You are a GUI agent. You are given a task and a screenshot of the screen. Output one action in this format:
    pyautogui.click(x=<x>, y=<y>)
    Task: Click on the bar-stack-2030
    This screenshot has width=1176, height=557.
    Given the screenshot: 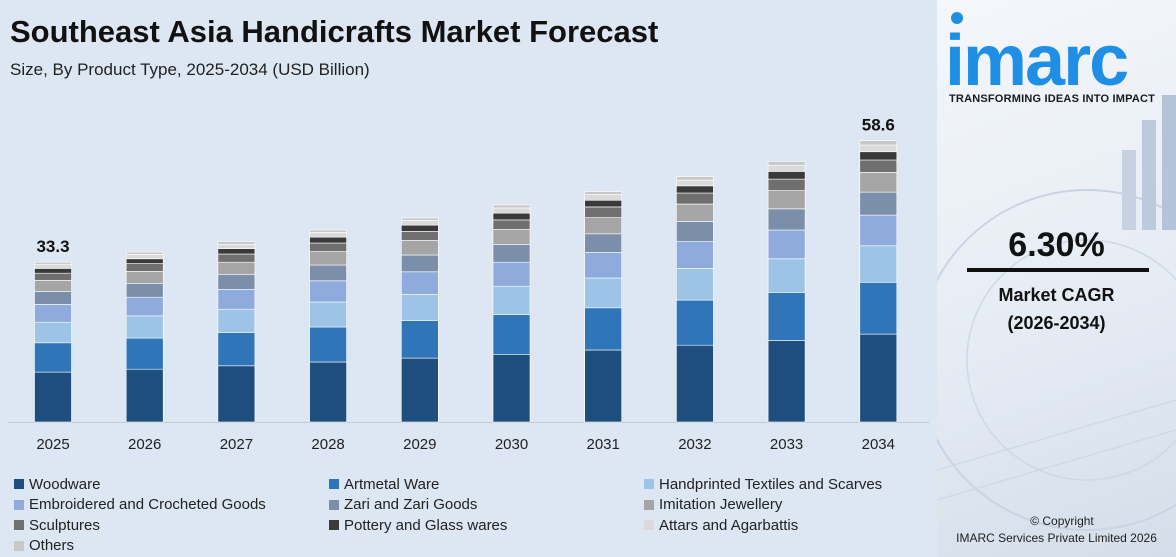 What is the action you would take?
    pyautogui.click(x=511, y=313)
    